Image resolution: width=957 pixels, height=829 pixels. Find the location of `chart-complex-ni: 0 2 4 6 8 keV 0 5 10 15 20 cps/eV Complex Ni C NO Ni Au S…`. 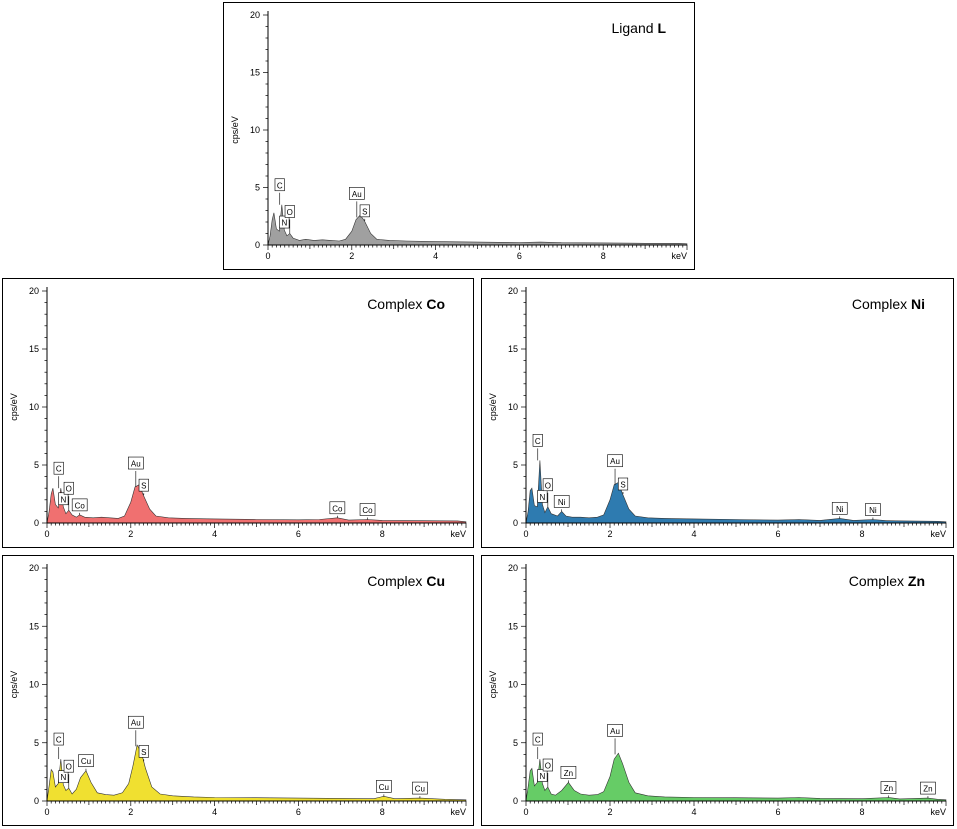

chart-complex-ni: 0 2 4 6 8 keV 0 5 10 15 20 cps/eV Complex Ni C NO Ni Au S… is located at coordinates (717, 412).